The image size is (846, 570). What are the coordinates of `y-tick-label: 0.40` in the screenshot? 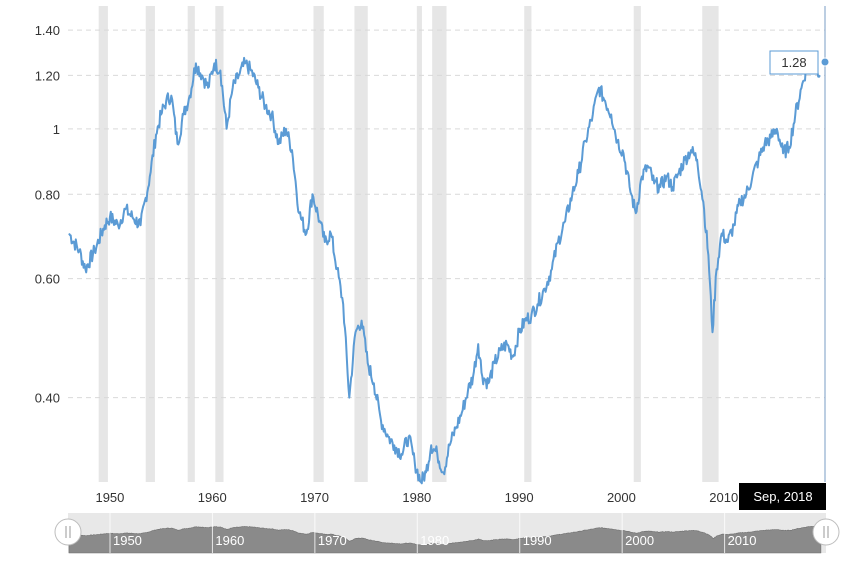 It's located at (47, 398).